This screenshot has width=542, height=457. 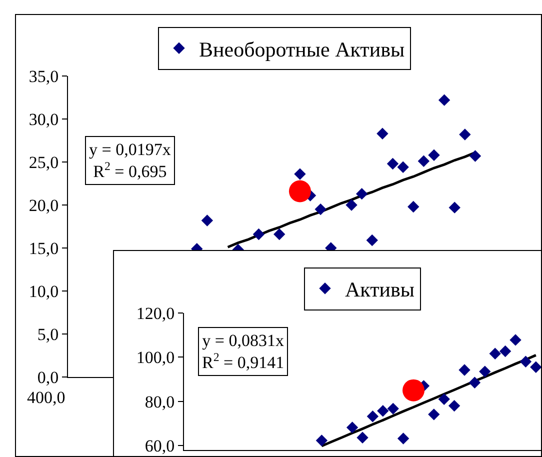 What do you see at coordinates (43, 248) in the screenshot?
I see `y-tick-label: 15,0` at bounding box center [43, 248].